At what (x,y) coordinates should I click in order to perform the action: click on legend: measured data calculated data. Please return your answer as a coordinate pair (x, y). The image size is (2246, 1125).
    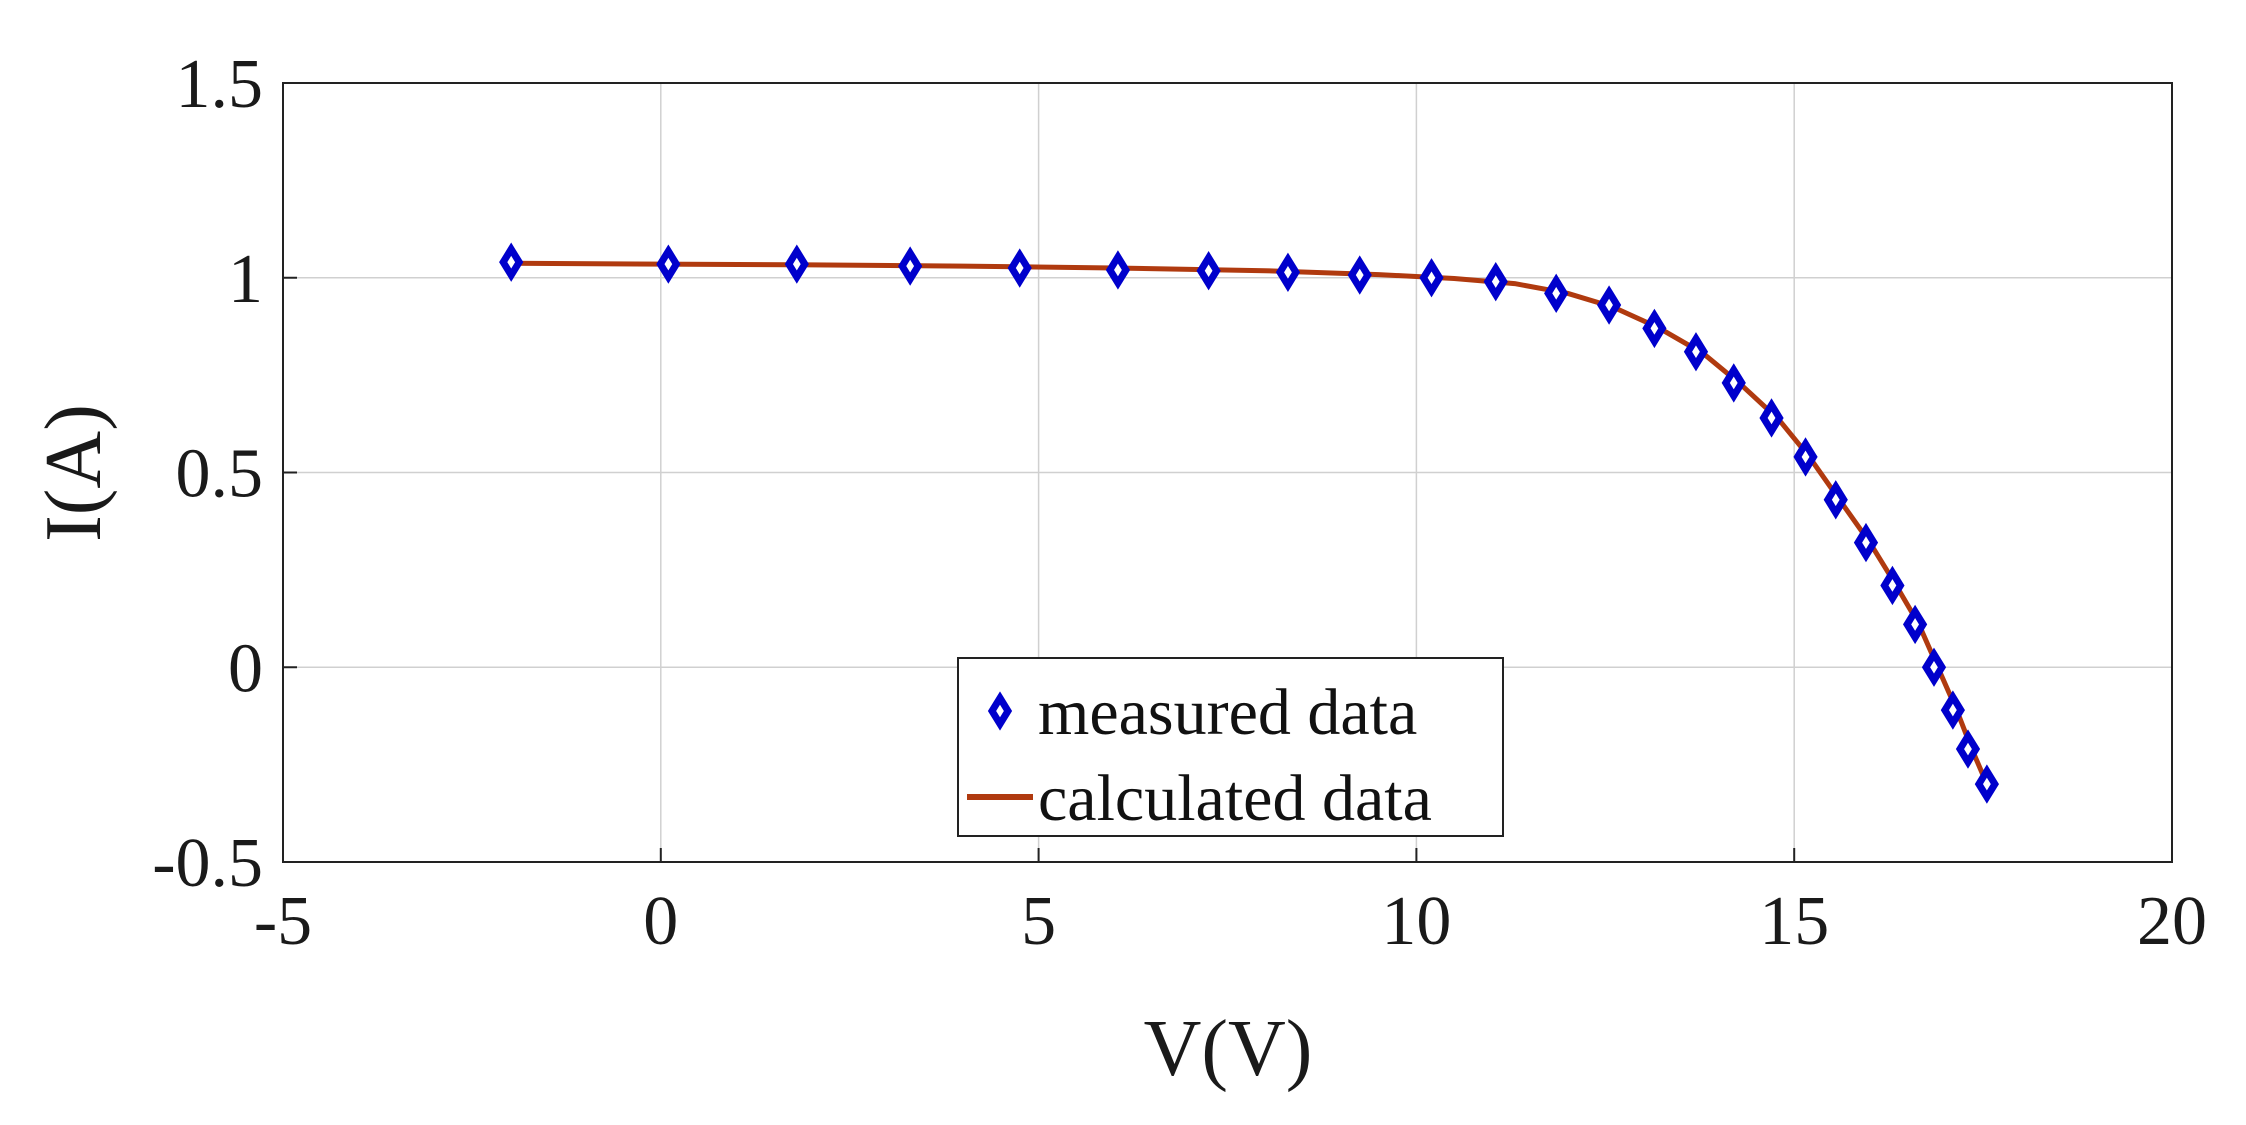
    Looking at the image, I should click on (1230, 747).